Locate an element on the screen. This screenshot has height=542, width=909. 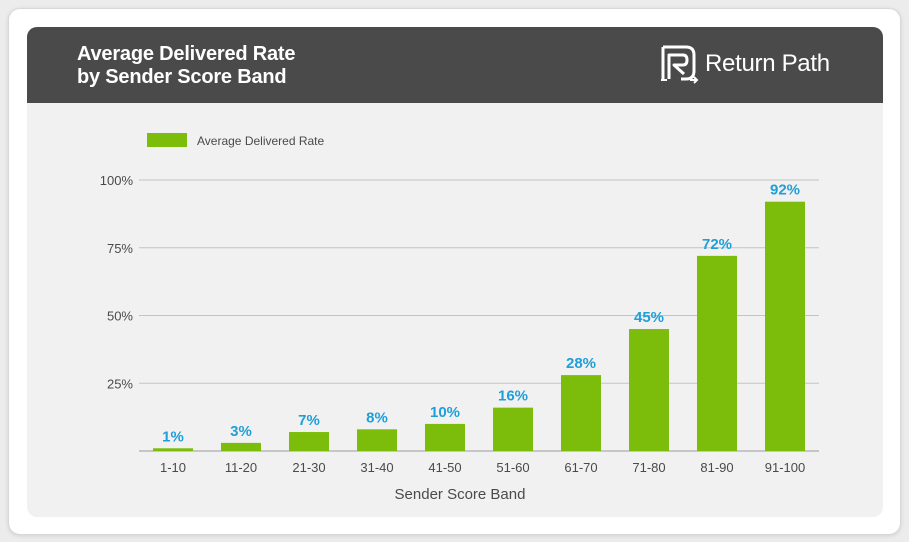
x-axis-title: Sender Score Band is located at coordinates (460, 494).